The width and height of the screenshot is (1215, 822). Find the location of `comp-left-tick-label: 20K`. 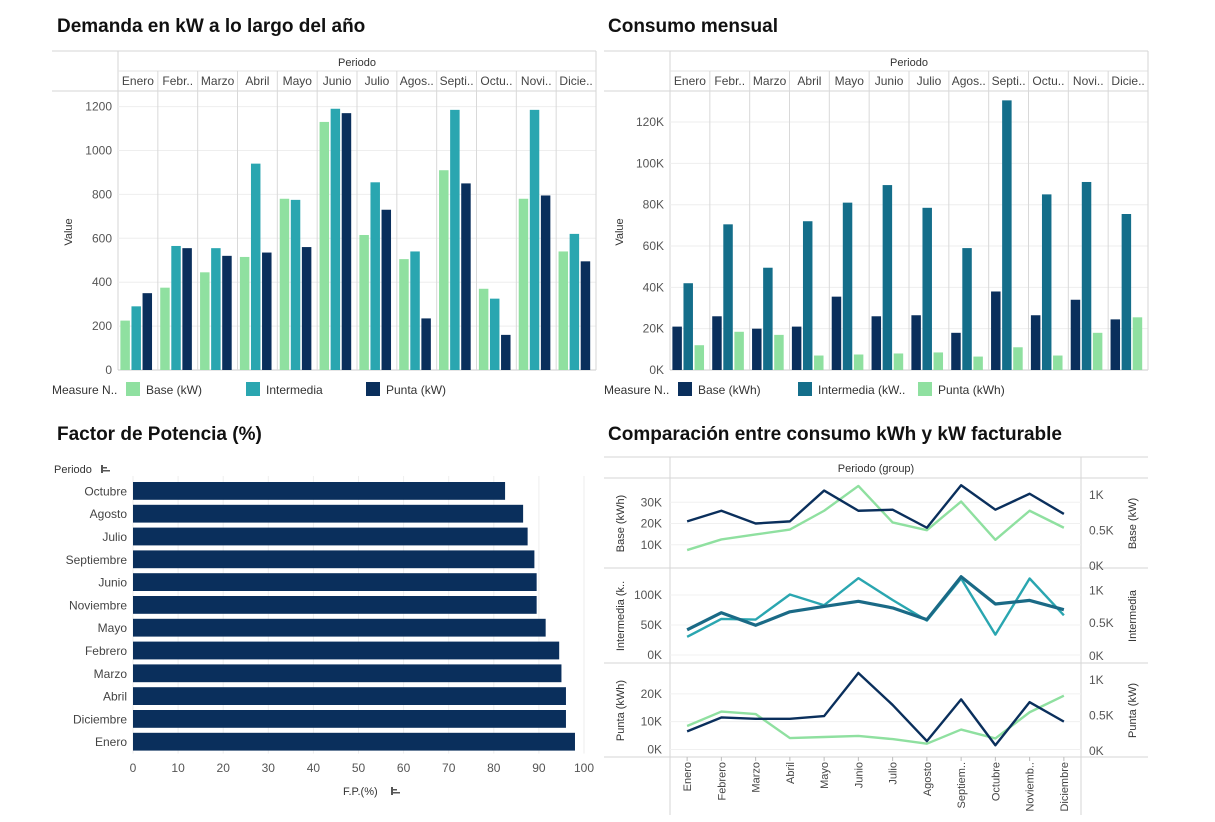

comp-left-tick-label: 20K is located at coordinates (651, 524).